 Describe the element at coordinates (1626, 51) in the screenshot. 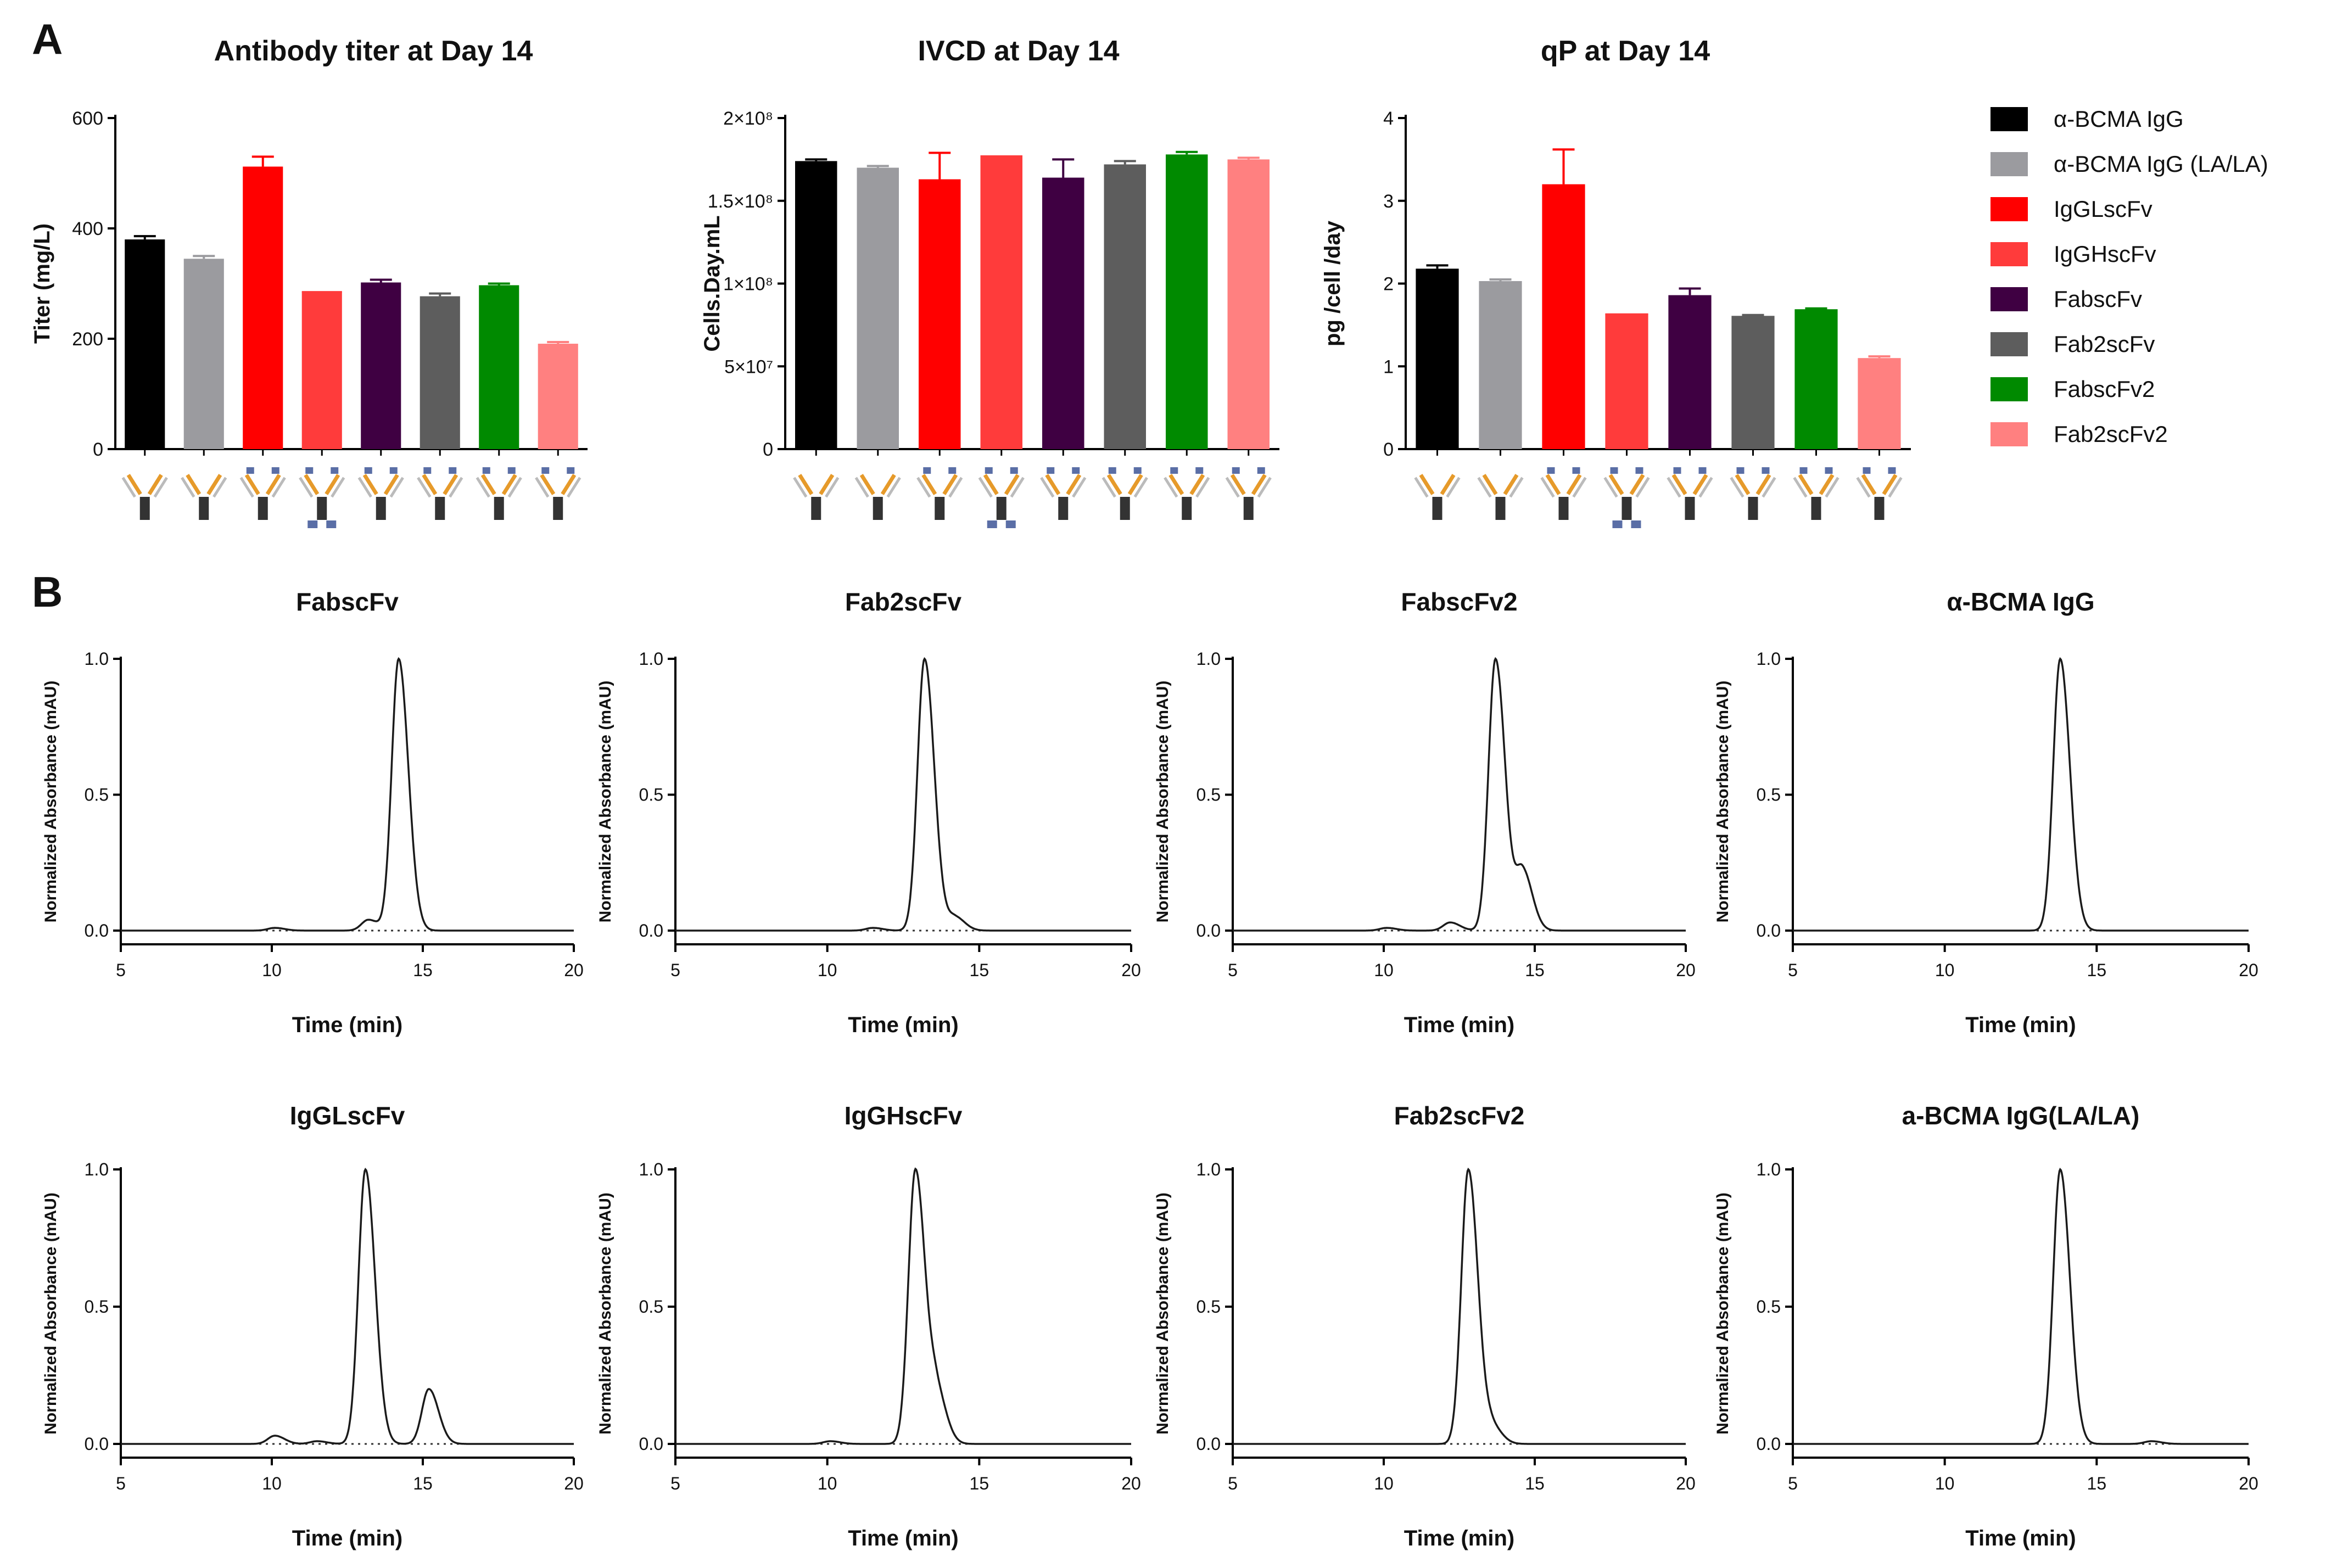

I see `chart-title: qP at Day 14` at that location.